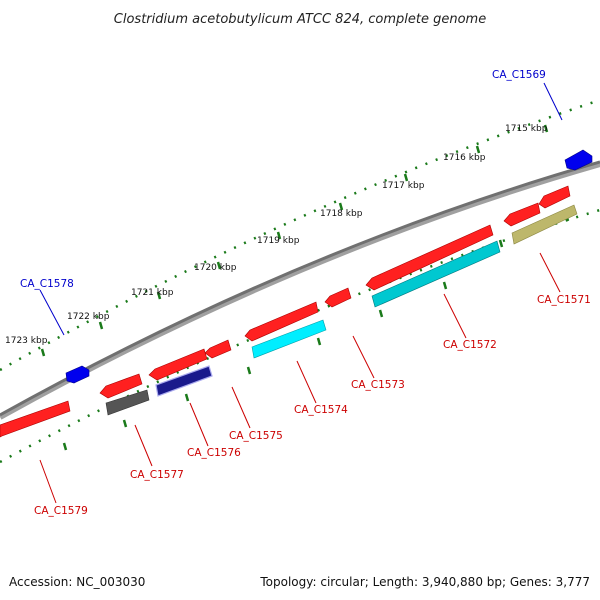 Image resolution: width=600 pixels, height=600 pixels. Describe the element at coordinates (544, 224) in the screenshot. I see `cds-ca-c1571` at that location.